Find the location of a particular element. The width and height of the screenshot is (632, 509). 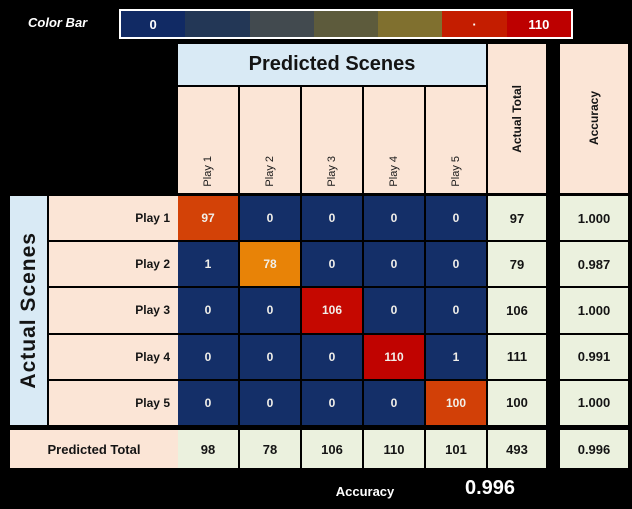

actual-total-cell: 97 is located at coordinates (517, 218).